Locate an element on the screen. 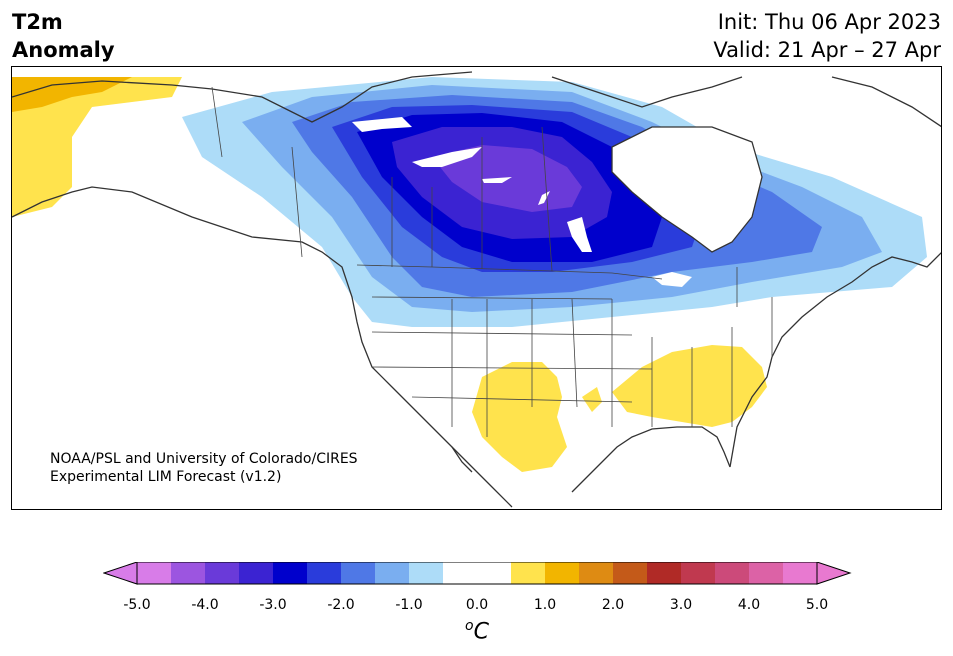 This screenshot has width=953, height=656. colorbar-tick: 0.0 is located at coordinates (477, 605).